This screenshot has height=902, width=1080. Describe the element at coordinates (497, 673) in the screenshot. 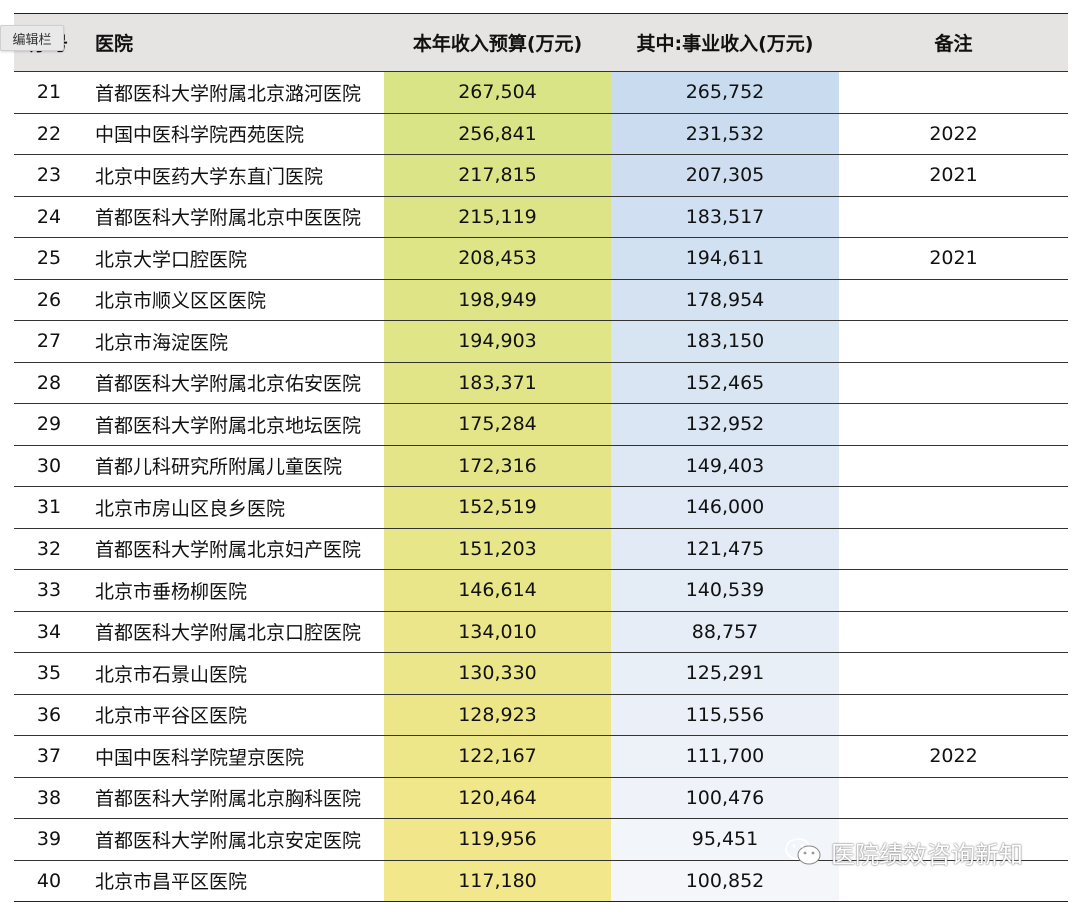

I see `row-budget: 130,330` at that location.